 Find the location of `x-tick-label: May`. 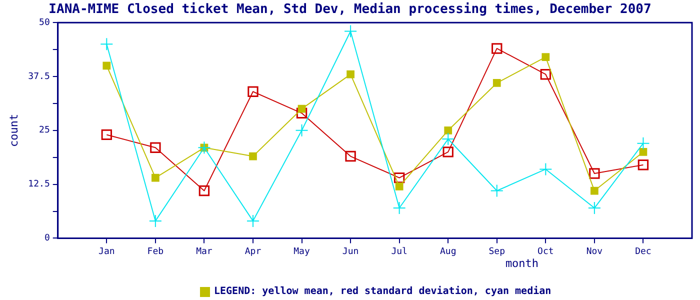

x-tick-label: May is located at coordinates (302, 251).